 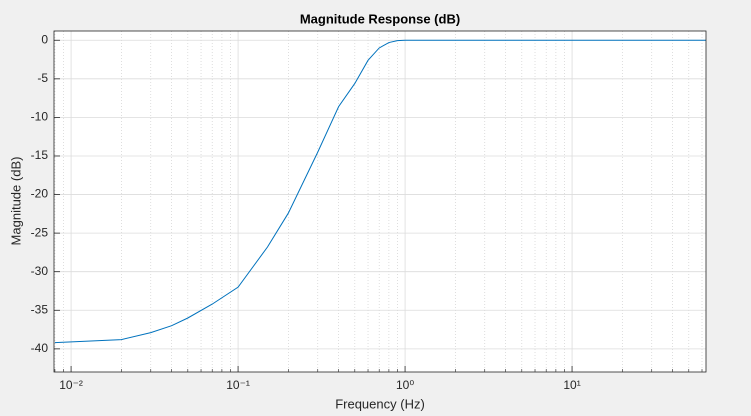 What do you see at coordinates (44, 39) in the screenshot?
I see `y-tick-label: 0` at bounding box center [44, 39].